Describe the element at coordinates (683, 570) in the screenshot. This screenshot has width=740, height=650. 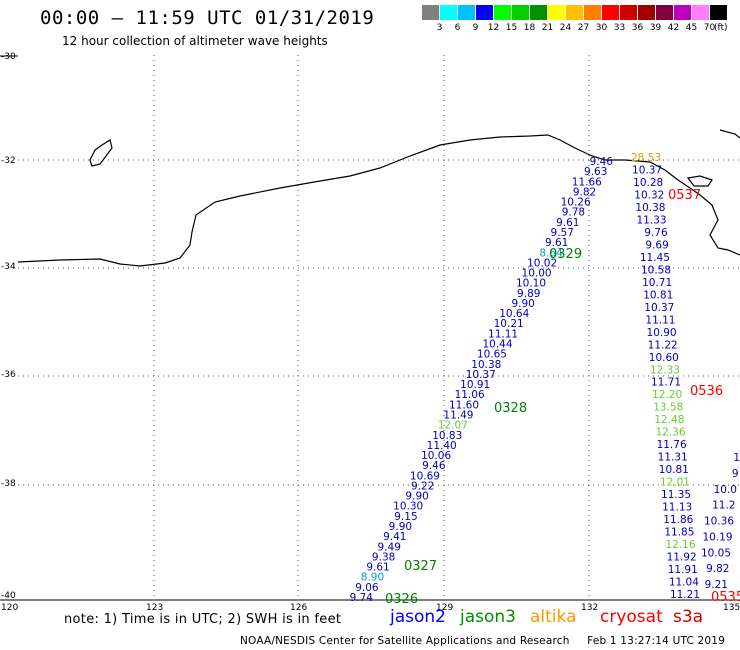
I see `swh-value: 11.91` at that location.